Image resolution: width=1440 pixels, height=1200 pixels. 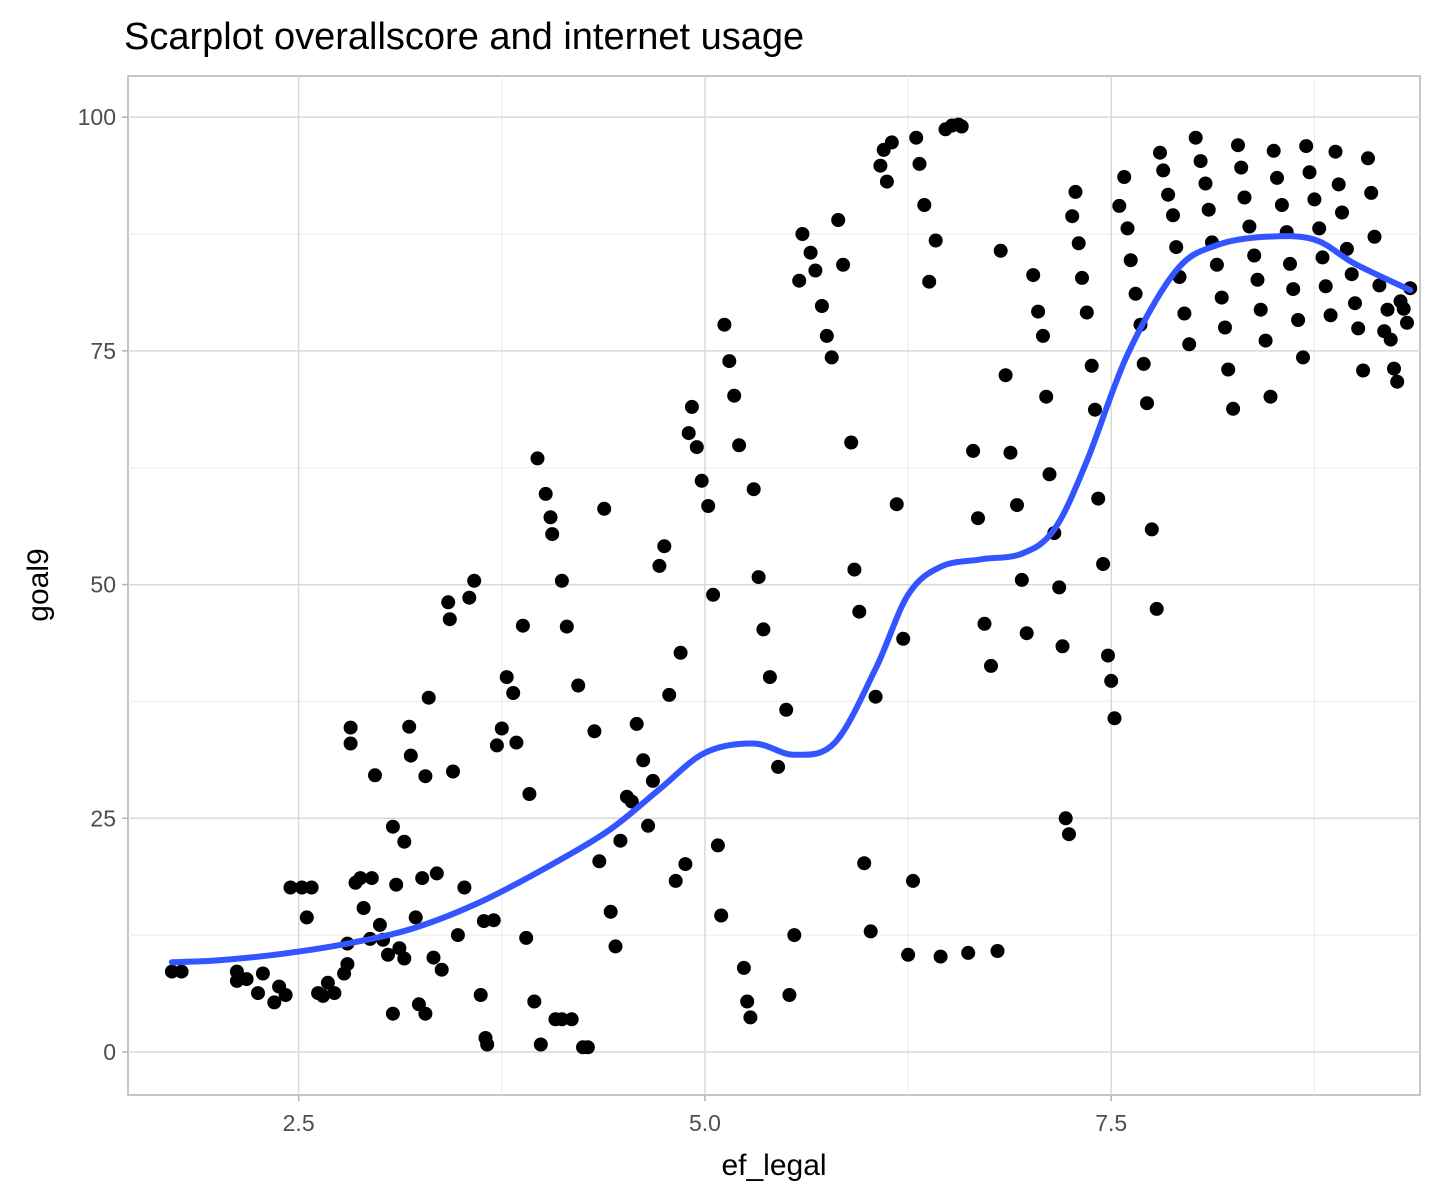 What do you see at coordinates (103, 351) in the screenshot?
I see `y-tick-label: 75` at bounding box center [103, 351].